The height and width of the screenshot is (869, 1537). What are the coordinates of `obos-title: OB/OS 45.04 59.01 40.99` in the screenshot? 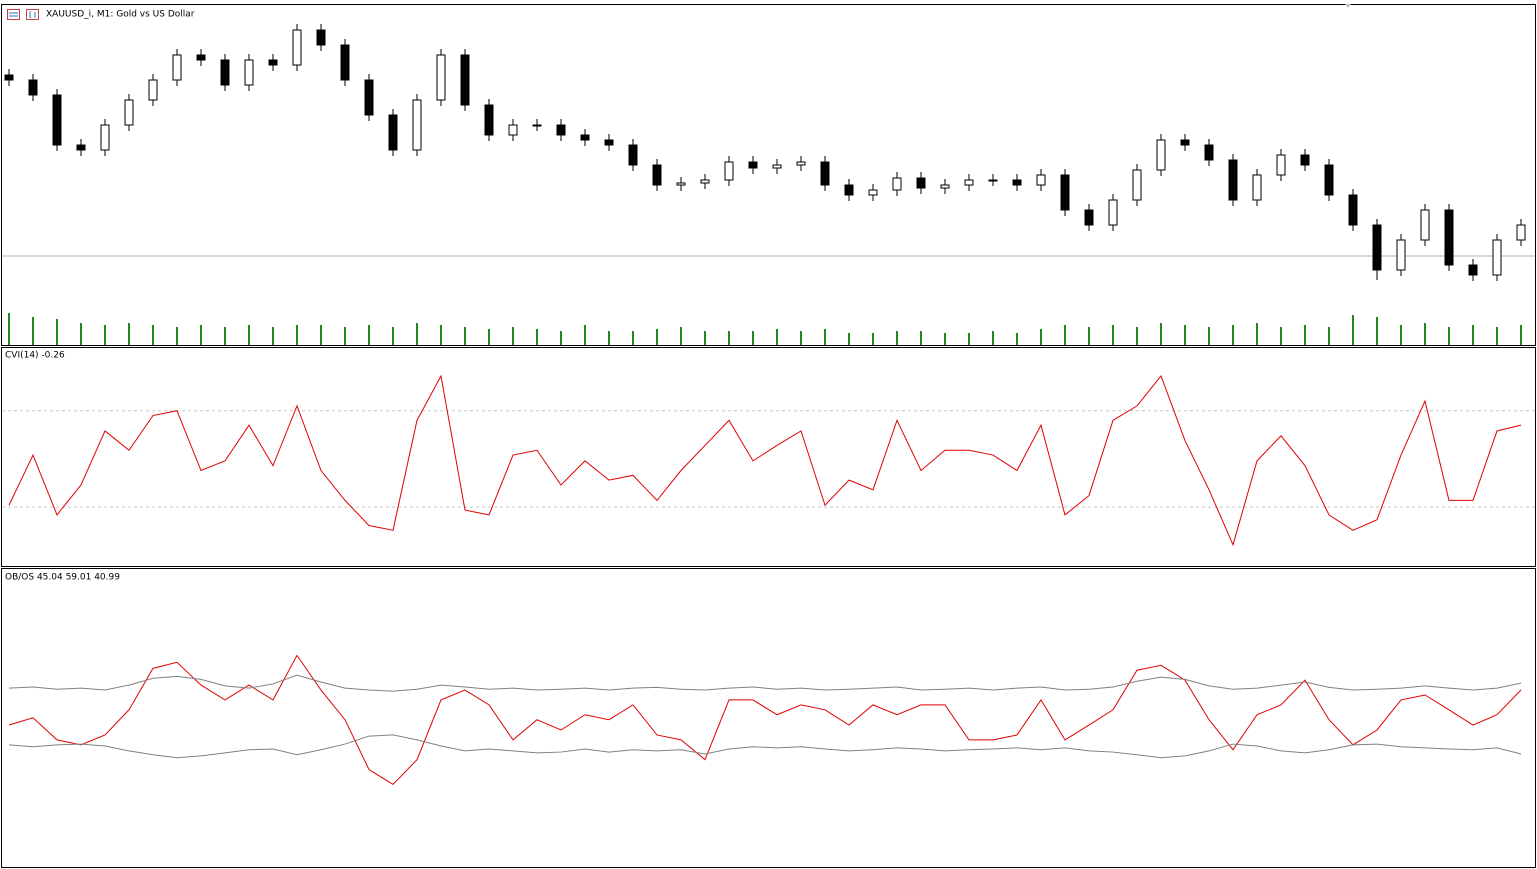 It's located at (62, 578).